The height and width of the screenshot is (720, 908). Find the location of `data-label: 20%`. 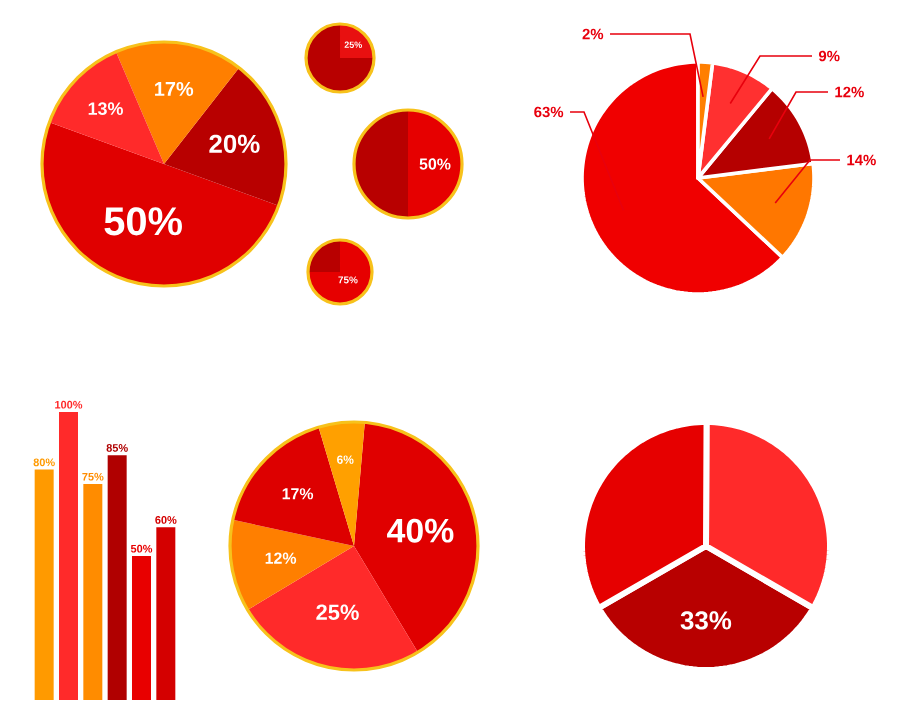

data-label: 20% is located at coordinates (234, 143).